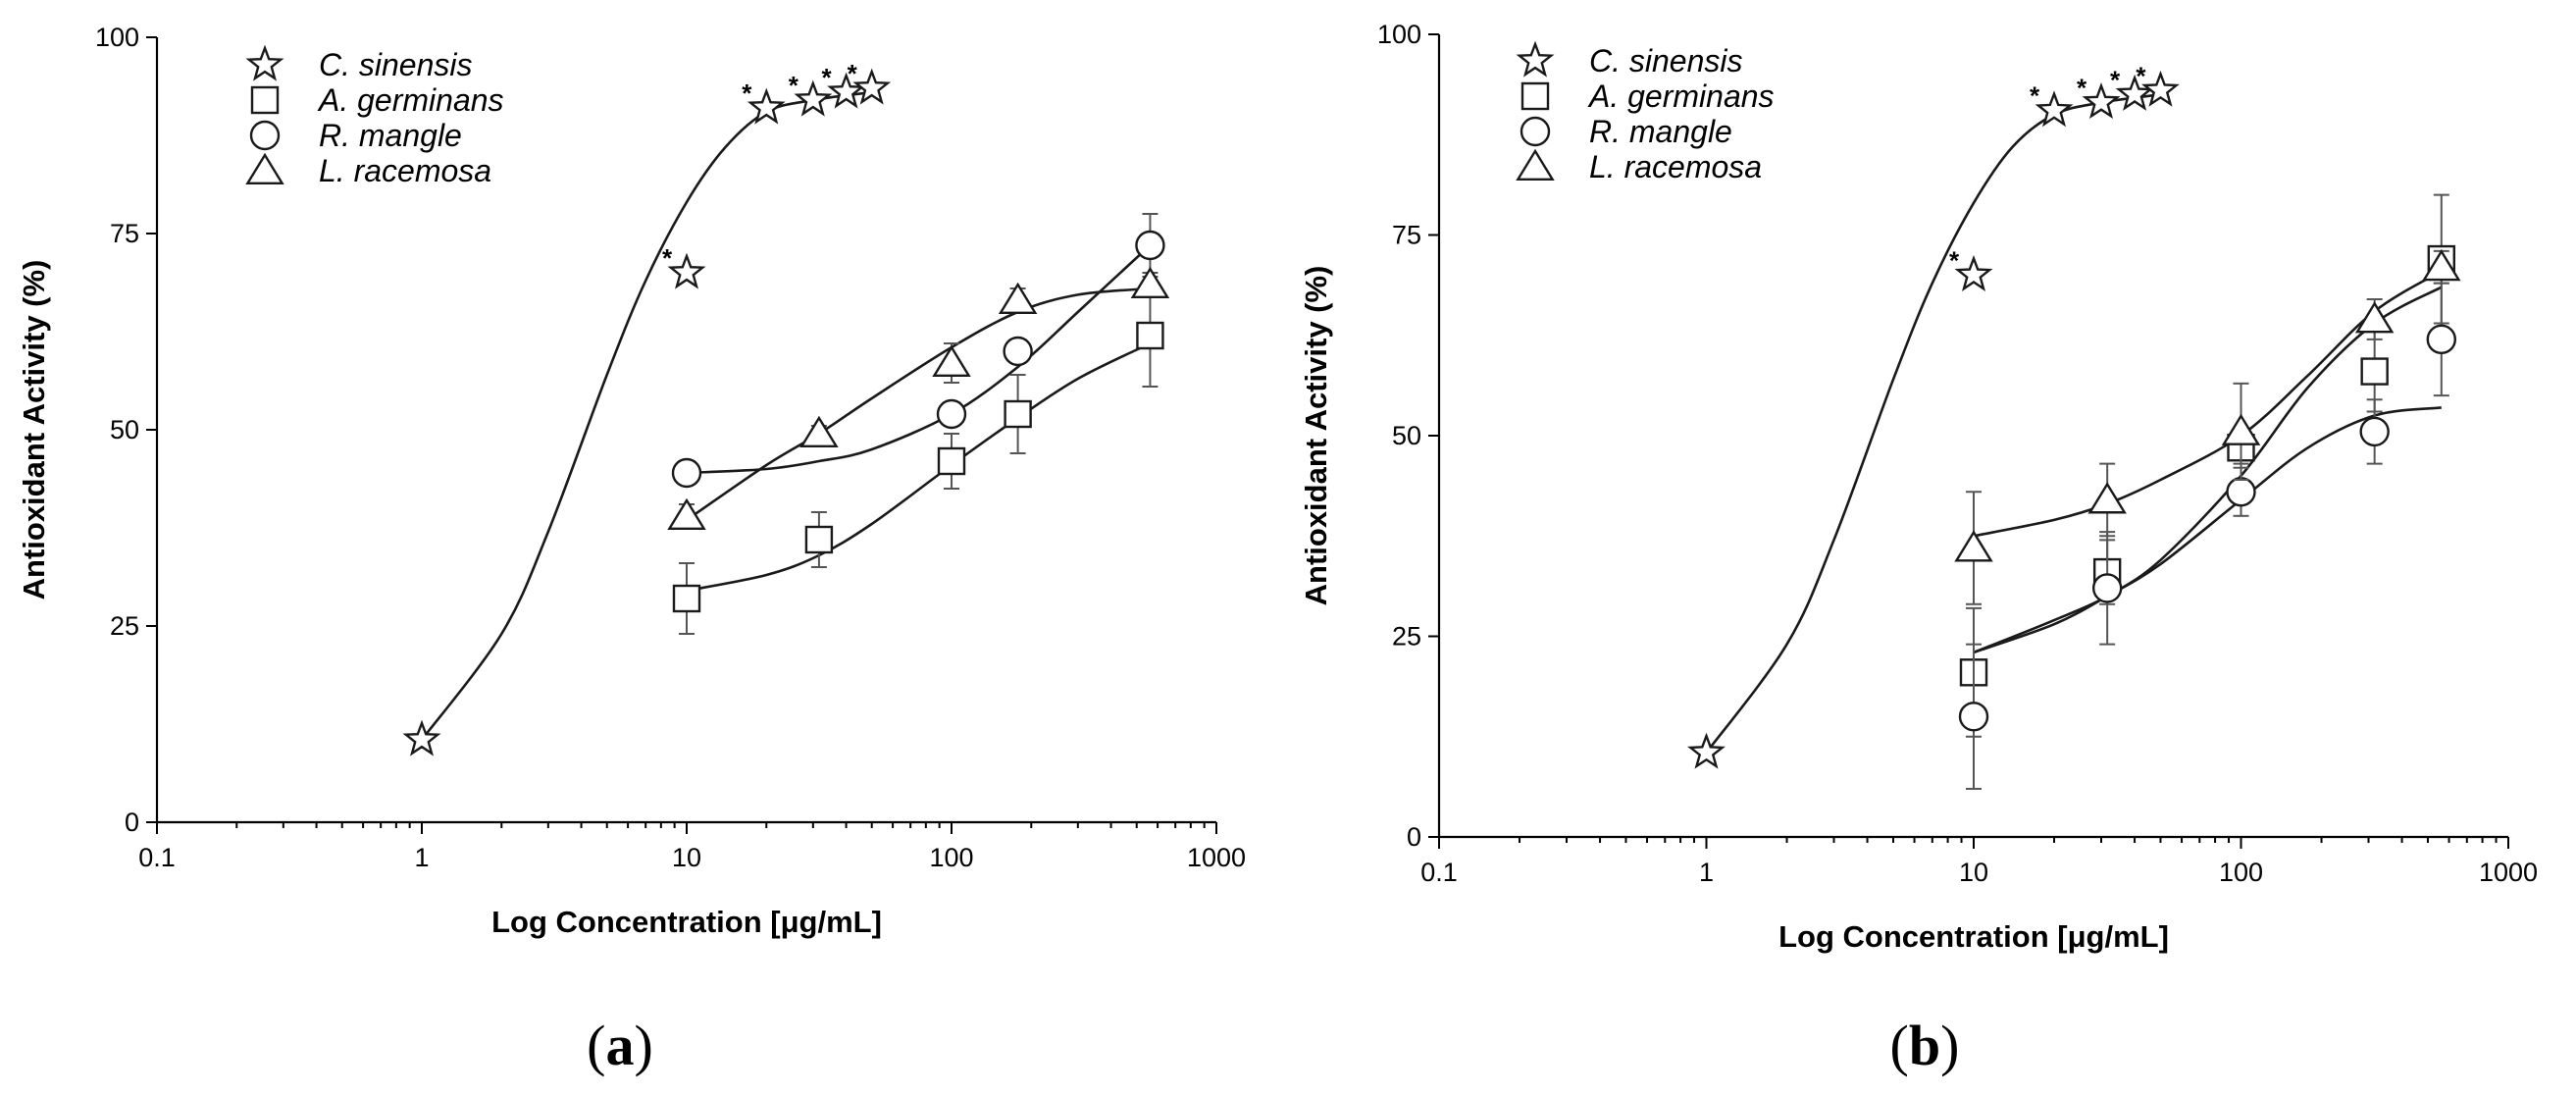 The image size is (2576, 1095). I want to click on series-square, so click(918, 459).